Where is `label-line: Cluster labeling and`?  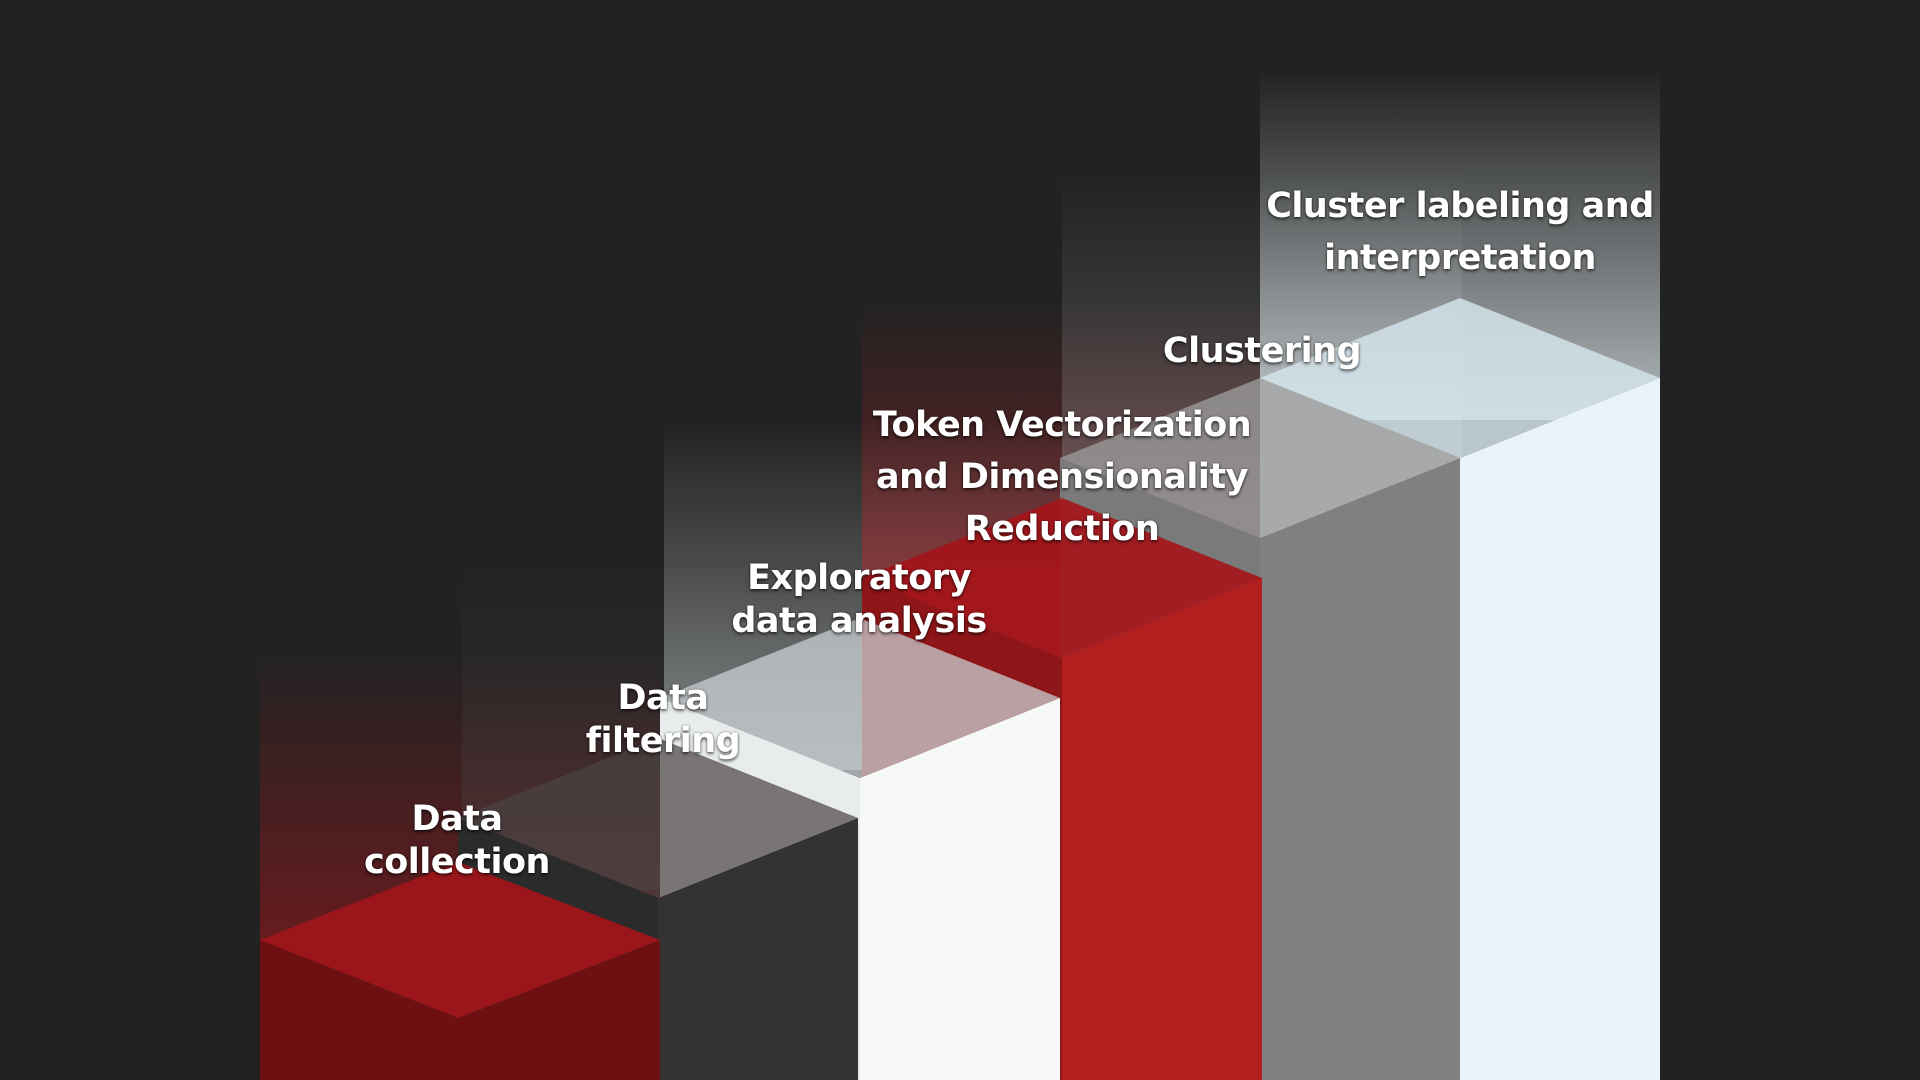
label-line: Cluster labeling and is located at coordinates (1460, 206).